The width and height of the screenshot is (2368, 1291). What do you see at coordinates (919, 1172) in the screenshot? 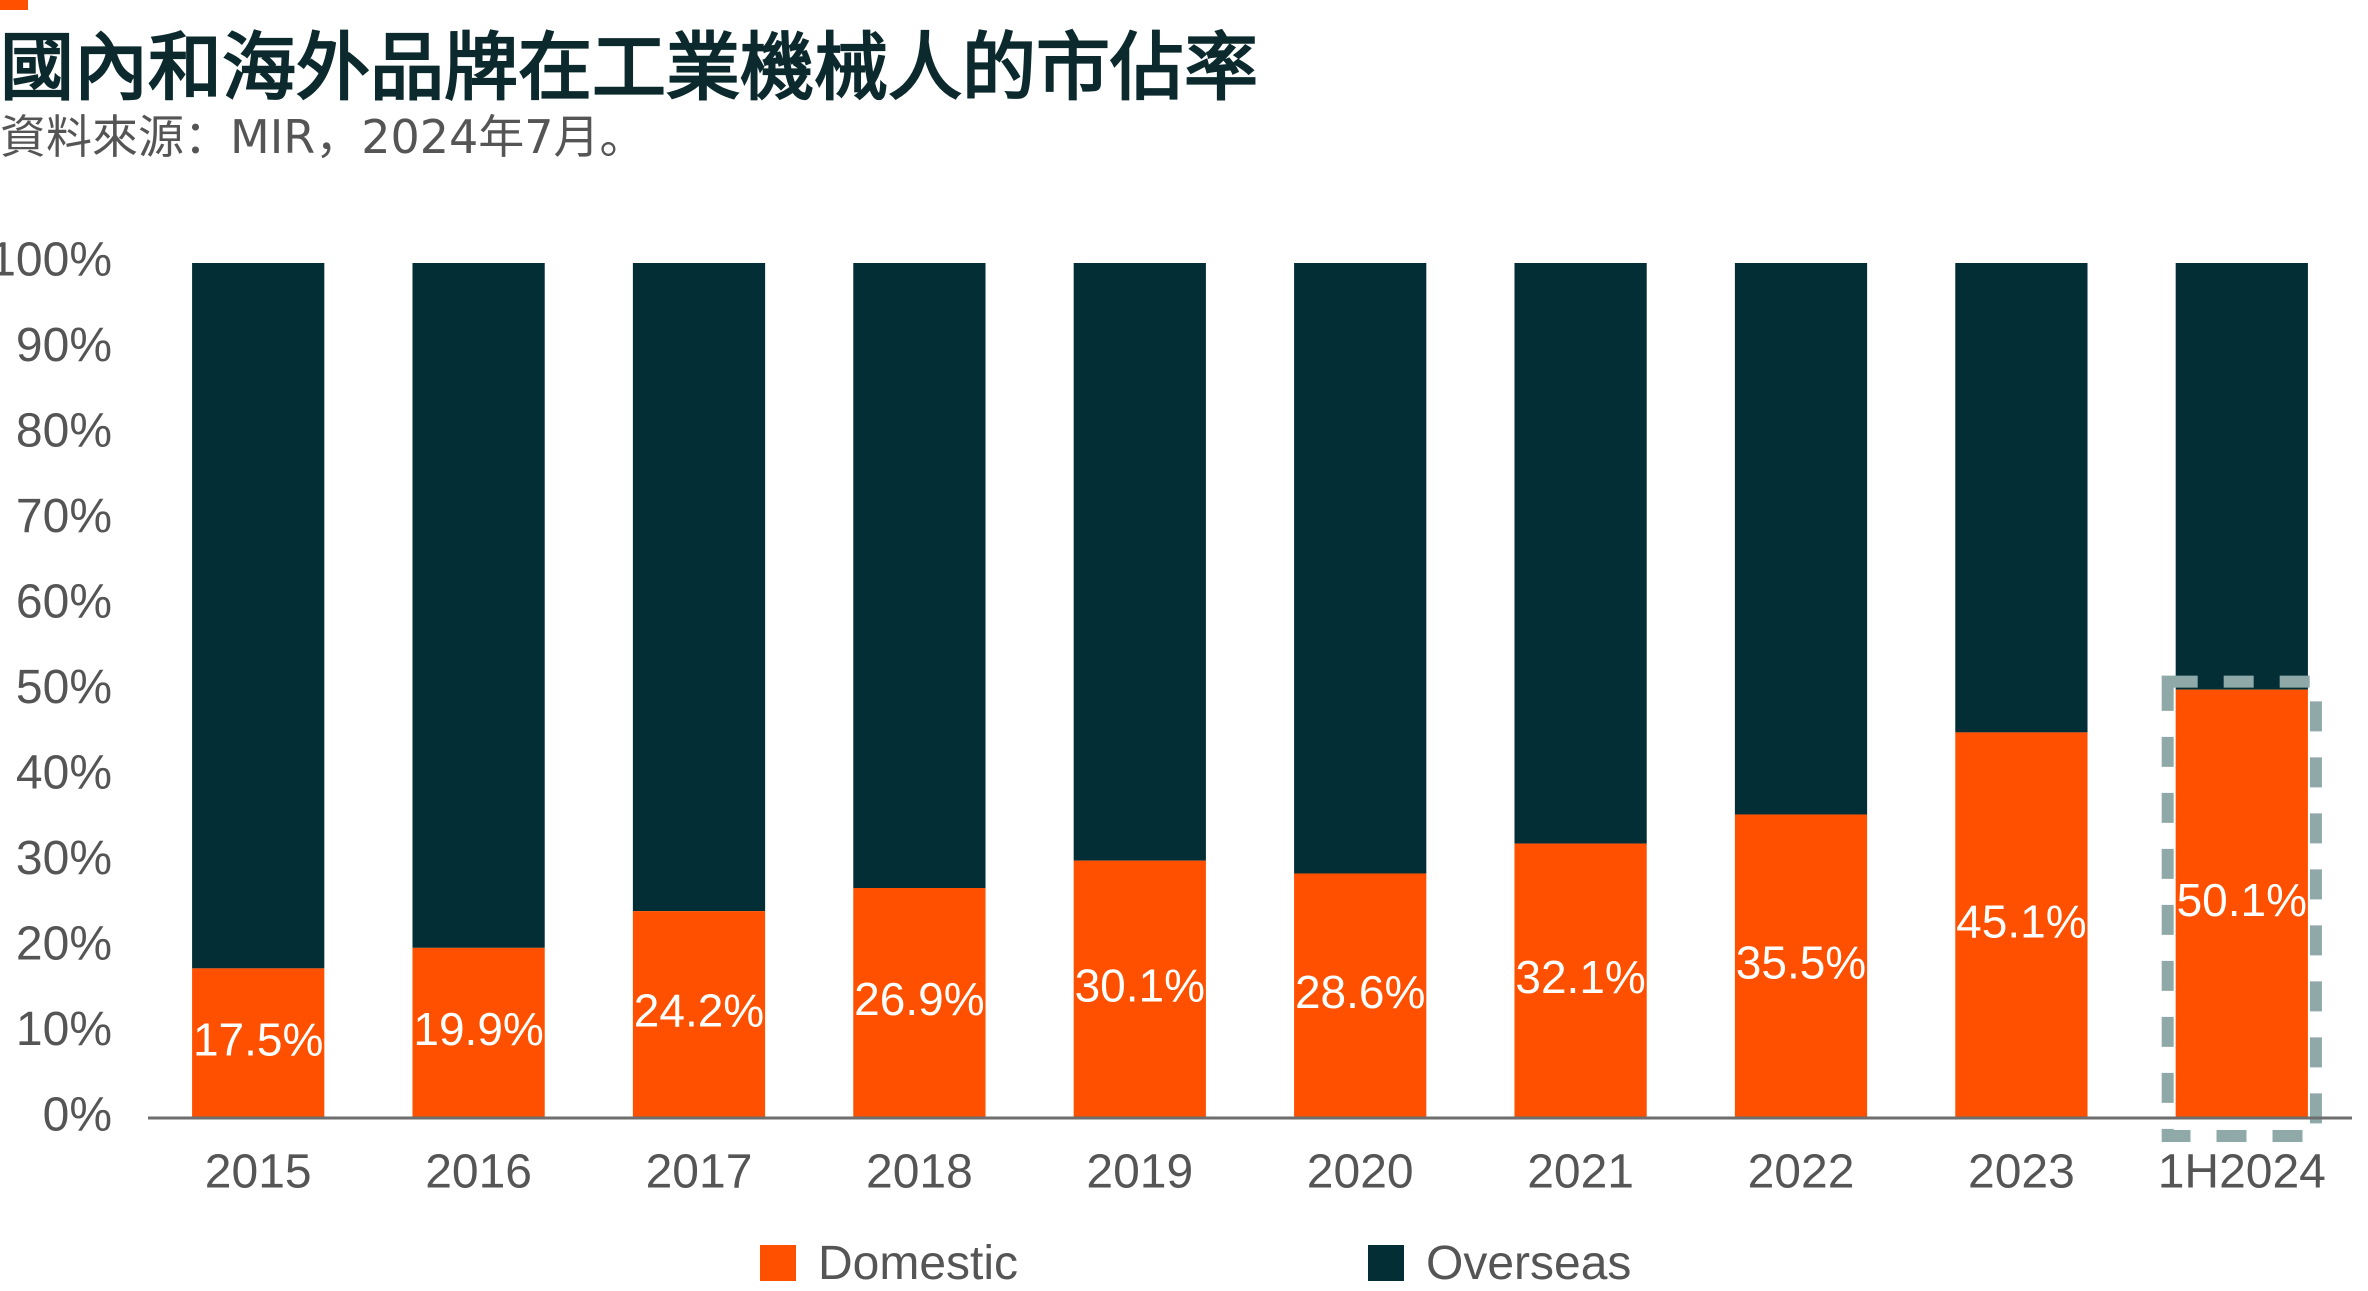
I see `x-tick-label: 2018` at bounding box center [919, 1172].